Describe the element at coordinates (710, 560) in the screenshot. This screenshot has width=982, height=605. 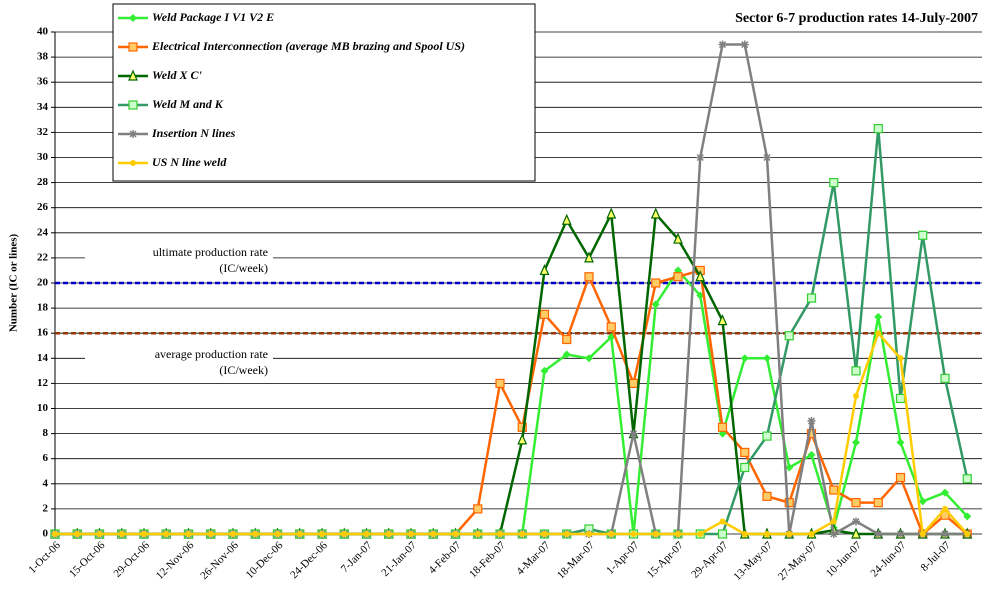
I see `x-tick-label: 29-Apr-07` at that location.